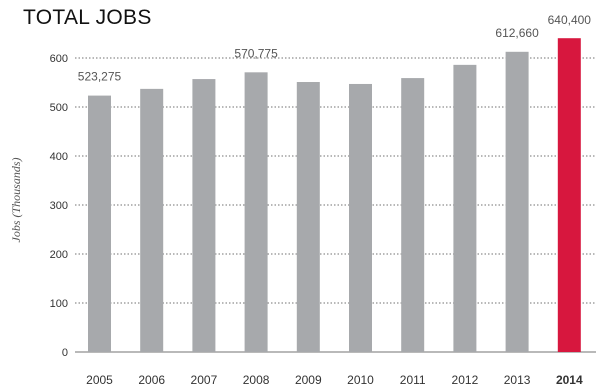 The width and height of the screenshot is (599, 391). Describe the element at coordinates (465, 380) in the screenshot. I see `x-tick-label: 2012` at that location.